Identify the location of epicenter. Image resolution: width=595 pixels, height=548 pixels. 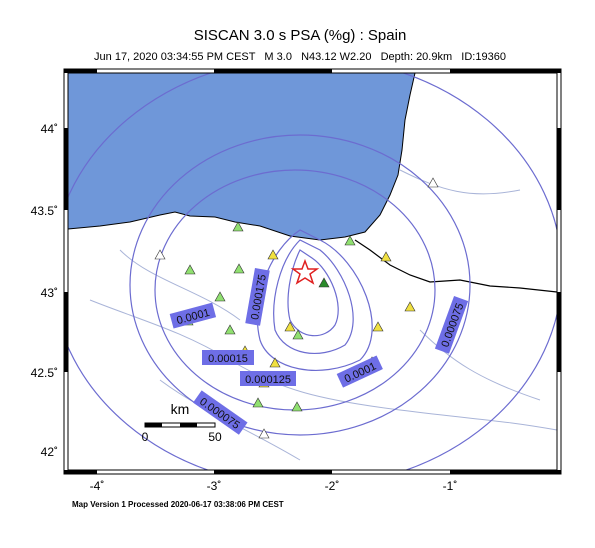
(305, 271).